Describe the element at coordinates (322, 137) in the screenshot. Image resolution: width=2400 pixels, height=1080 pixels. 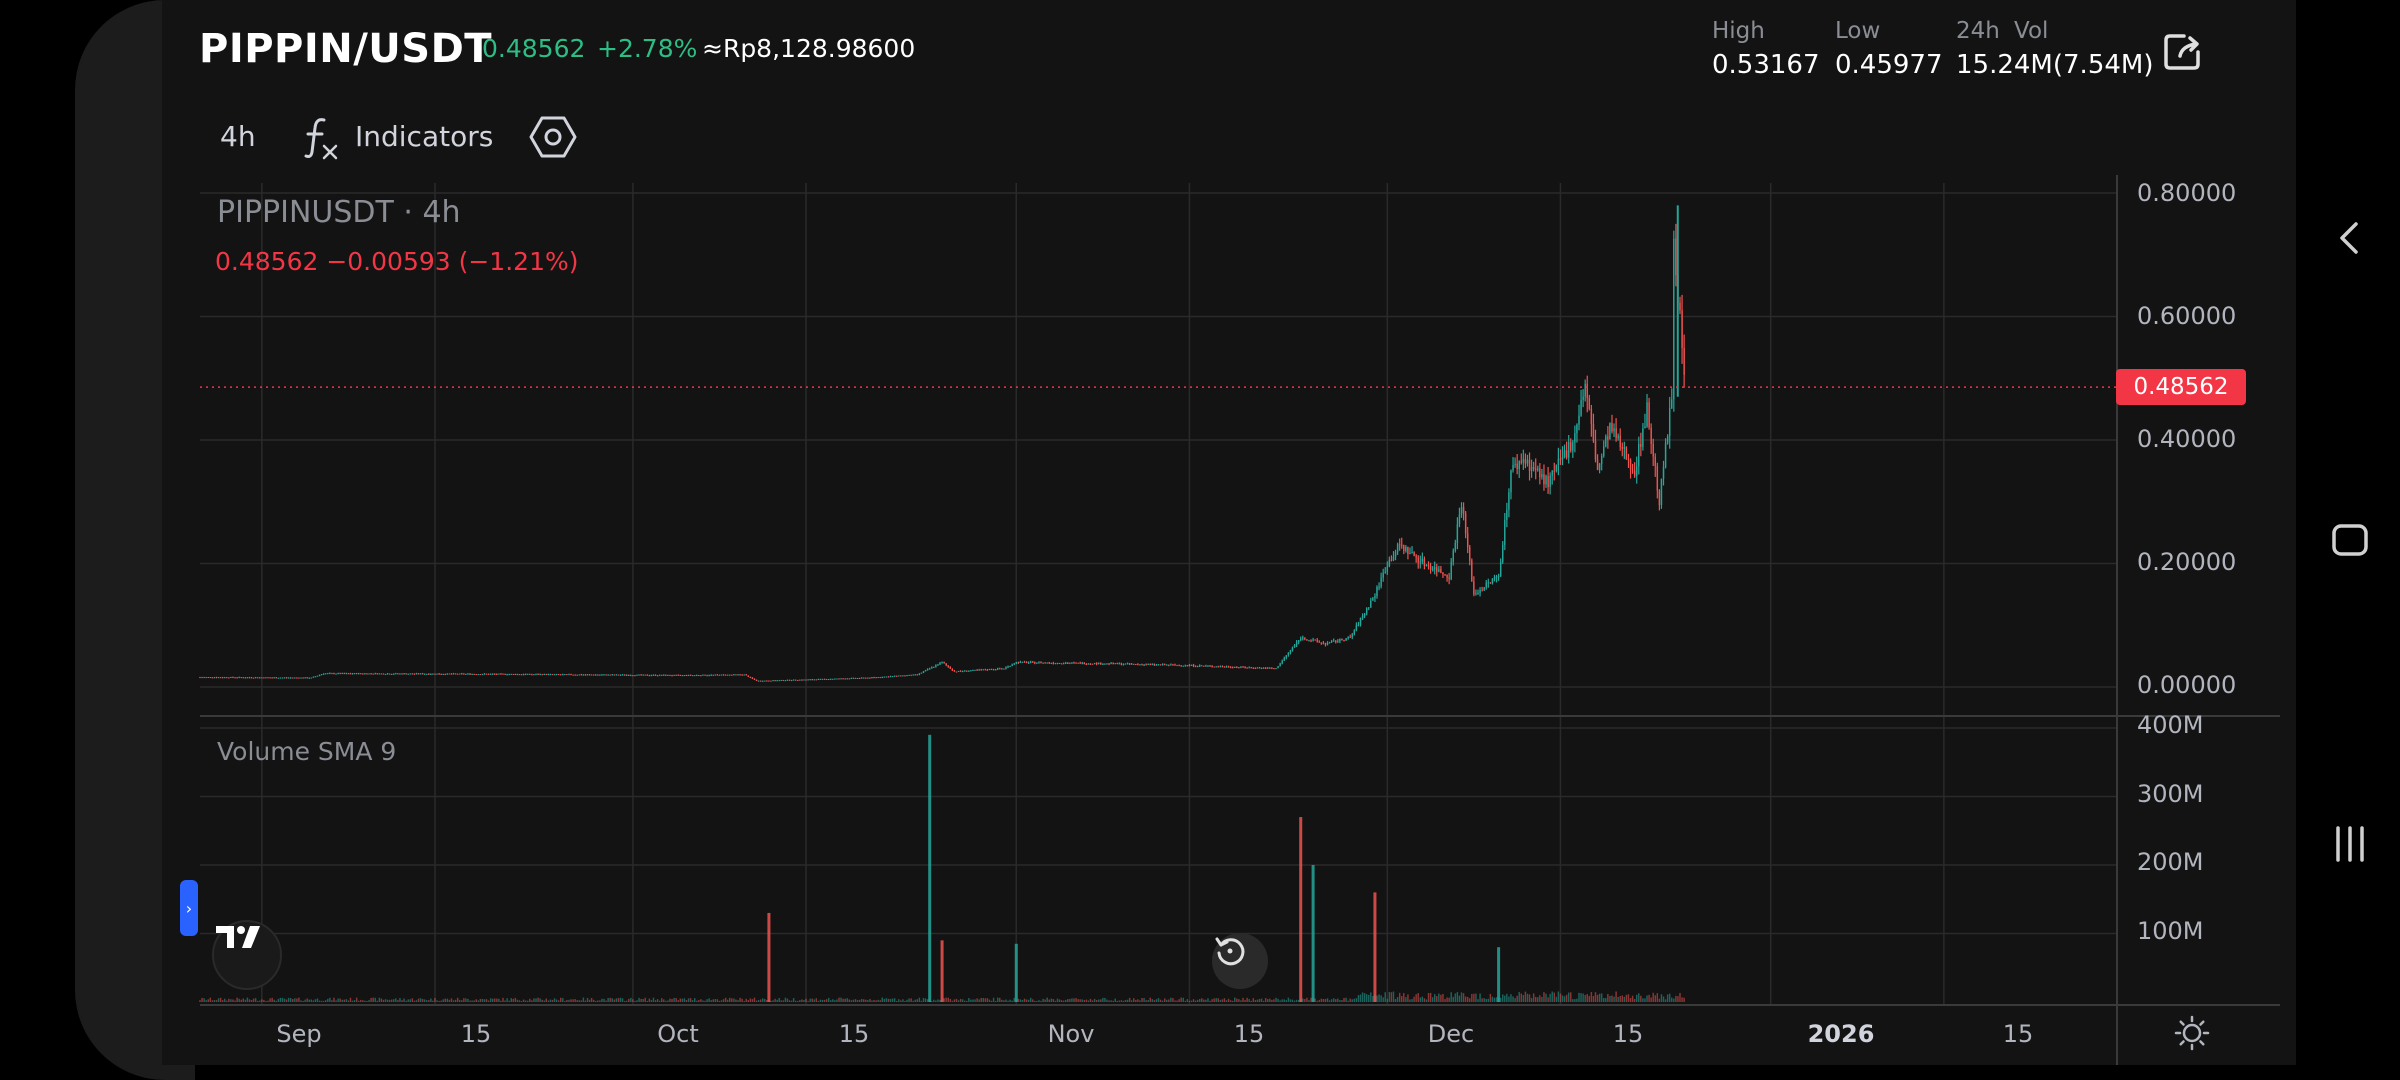
I see `fx-icon` at that location.